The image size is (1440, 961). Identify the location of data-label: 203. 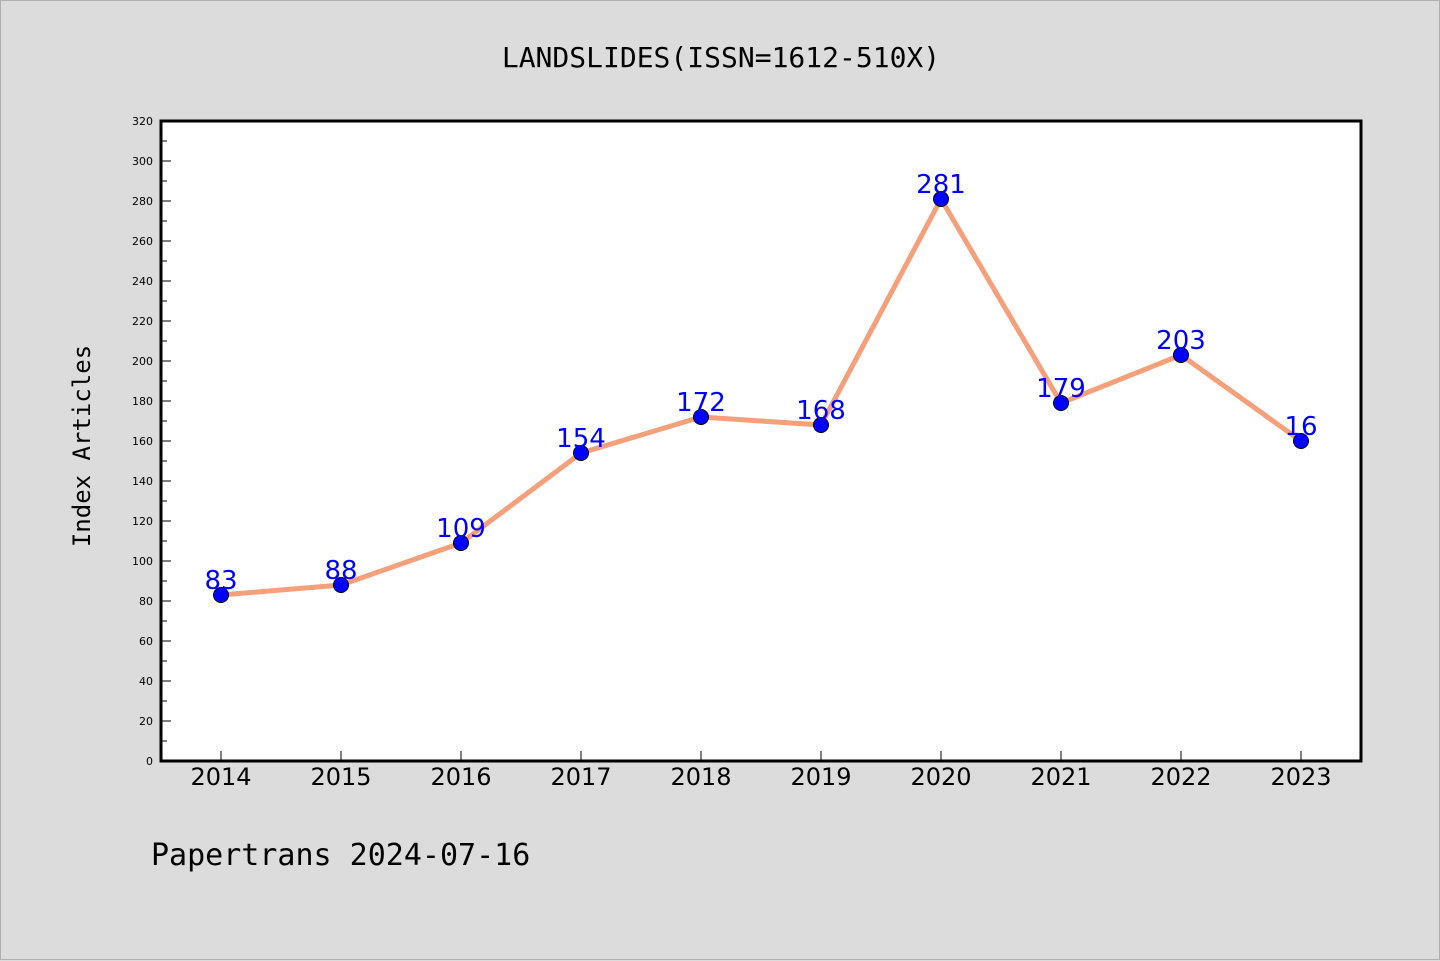
(1181, 341).